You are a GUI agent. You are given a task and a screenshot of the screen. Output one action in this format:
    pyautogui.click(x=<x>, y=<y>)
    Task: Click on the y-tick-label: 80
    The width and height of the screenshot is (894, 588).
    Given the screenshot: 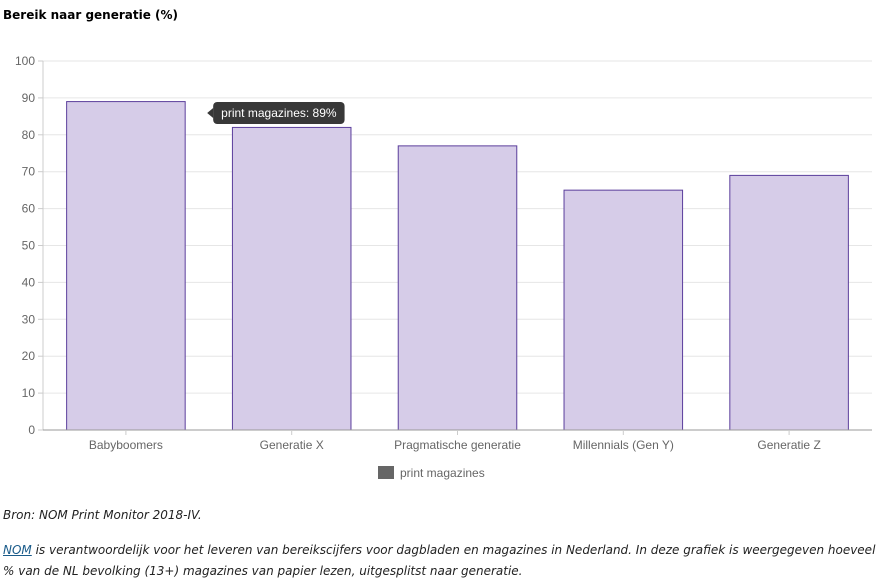 What is the action you would take?
    pyautogui.click(x=29, y=135)
    